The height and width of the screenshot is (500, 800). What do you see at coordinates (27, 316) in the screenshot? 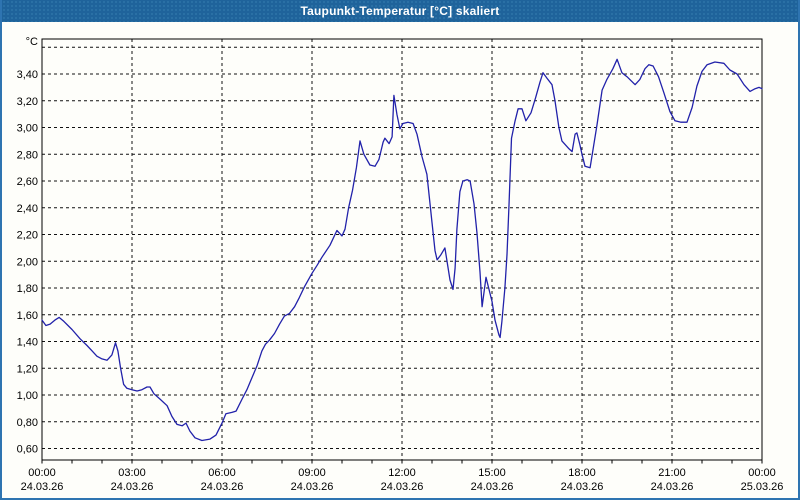
I see `y-tick-label: 1,60` at bounding box center [27, 316].